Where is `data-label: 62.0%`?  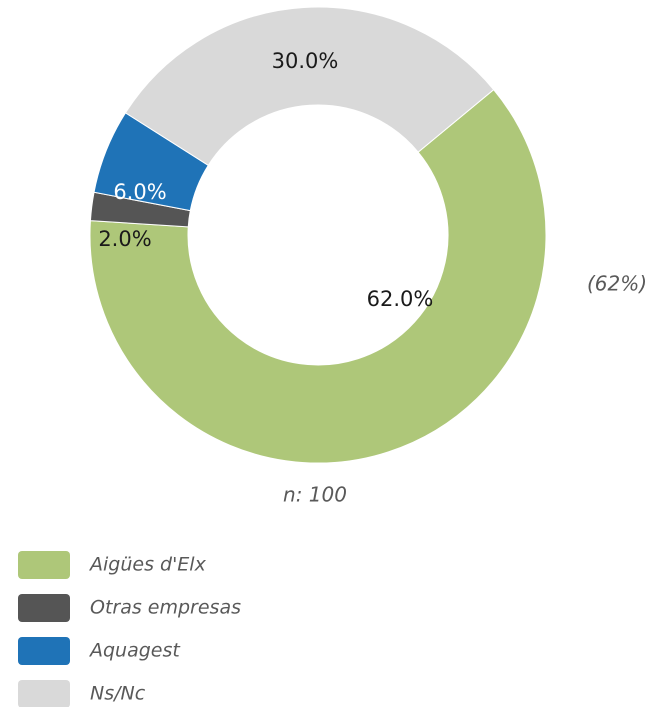
data-label: 62.0% is located at coordinates (400, 299).